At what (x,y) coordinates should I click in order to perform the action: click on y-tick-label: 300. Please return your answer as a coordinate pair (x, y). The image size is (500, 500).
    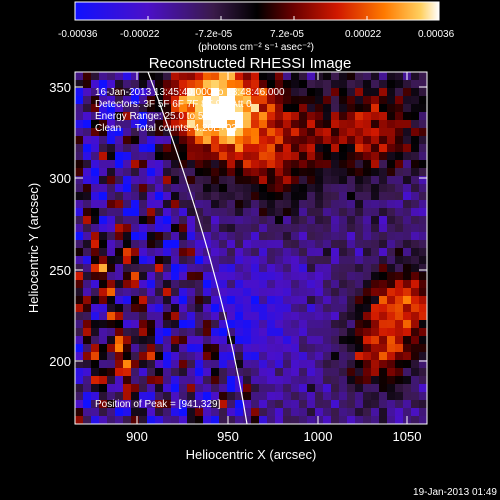
    Looking at the image, I should click on (60, 178).